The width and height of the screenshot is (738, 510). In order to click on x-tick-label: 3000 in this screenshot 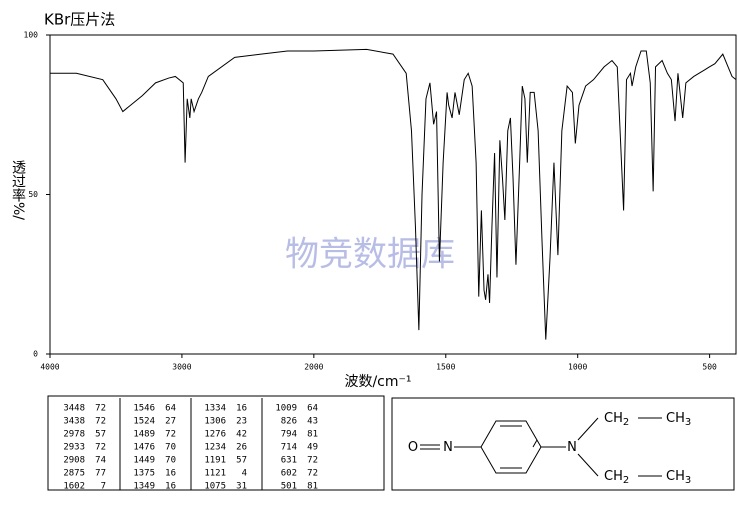, I will do `click(181, 367)`.